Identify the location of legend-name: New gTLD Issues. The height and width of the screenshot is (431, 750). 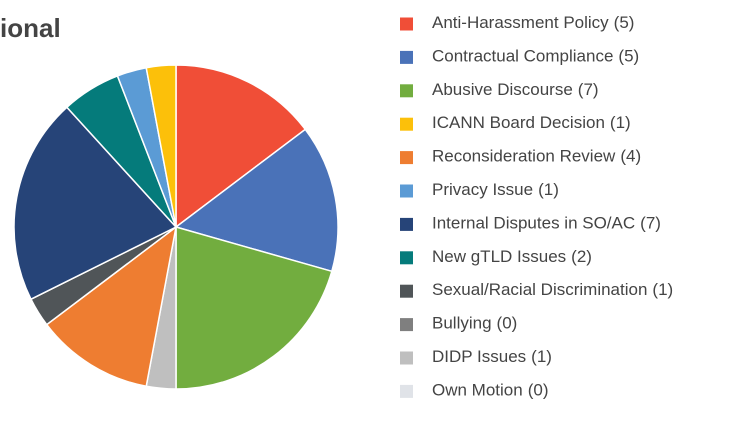
(499, 256).